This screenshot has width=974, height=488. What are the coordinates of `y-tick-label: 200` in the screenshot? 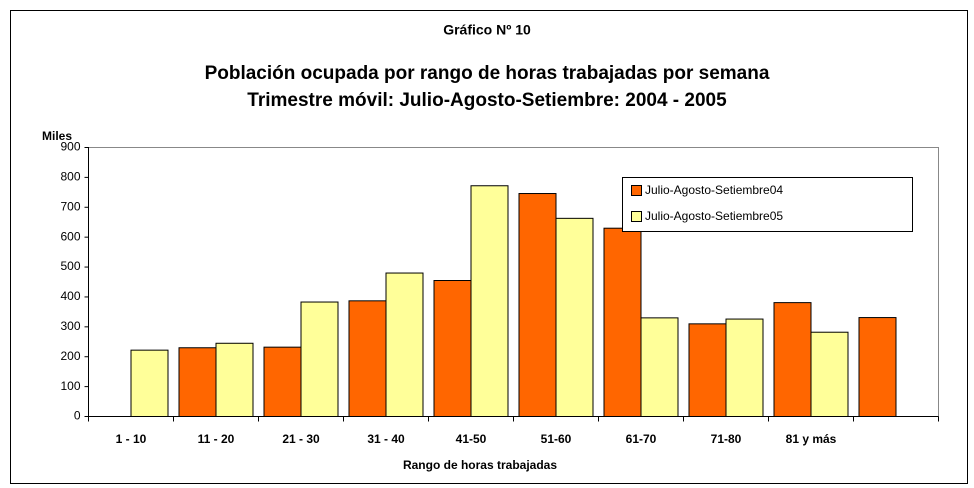 It's located at (70, 356).